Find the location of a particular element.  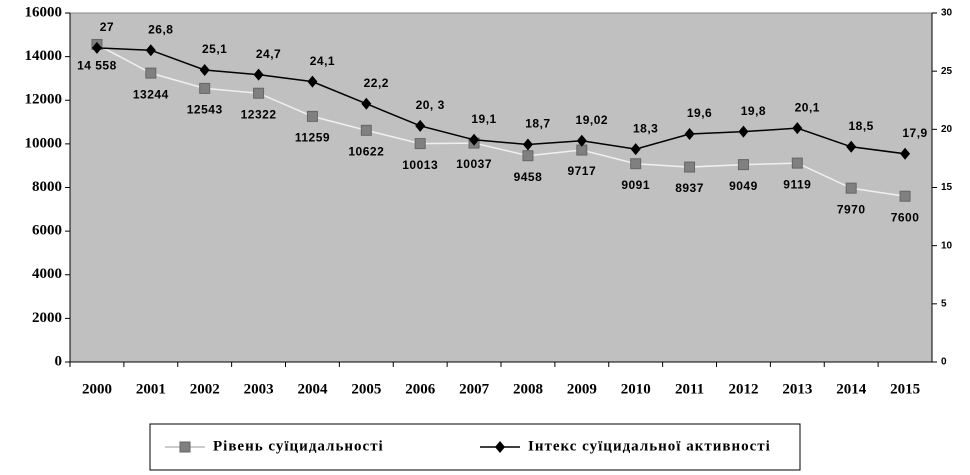

data-label: 24,1 is located at coordinates (322, 61).